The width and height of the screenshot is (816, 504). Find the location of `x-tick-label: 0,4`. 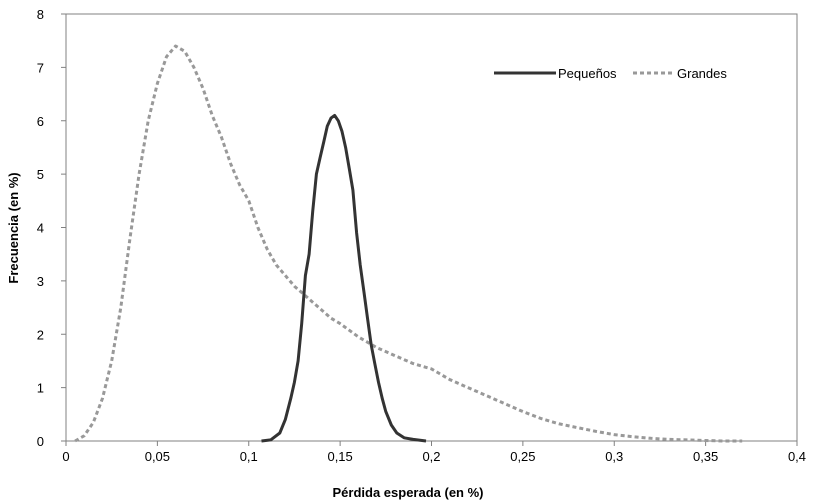

x-tick-label: 0,4 is located at coordinates (797, 456).